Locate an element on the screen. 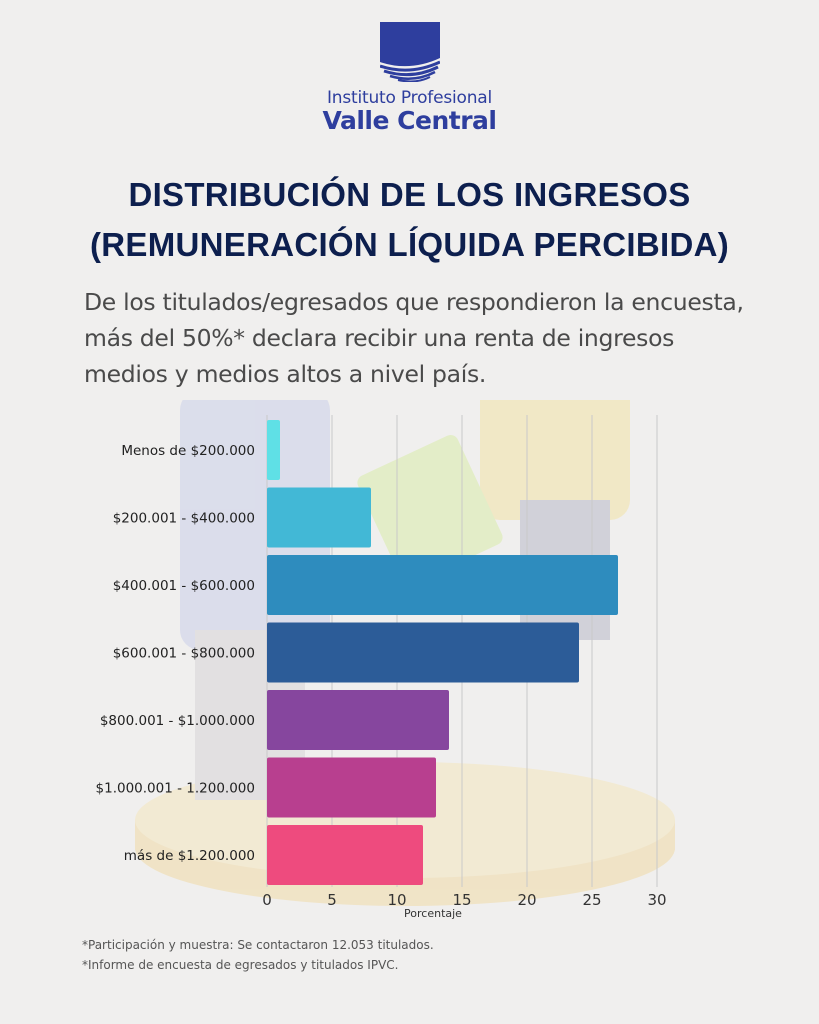  category-label: $400.001 - $600.000 is located at coordinates (184, 586).